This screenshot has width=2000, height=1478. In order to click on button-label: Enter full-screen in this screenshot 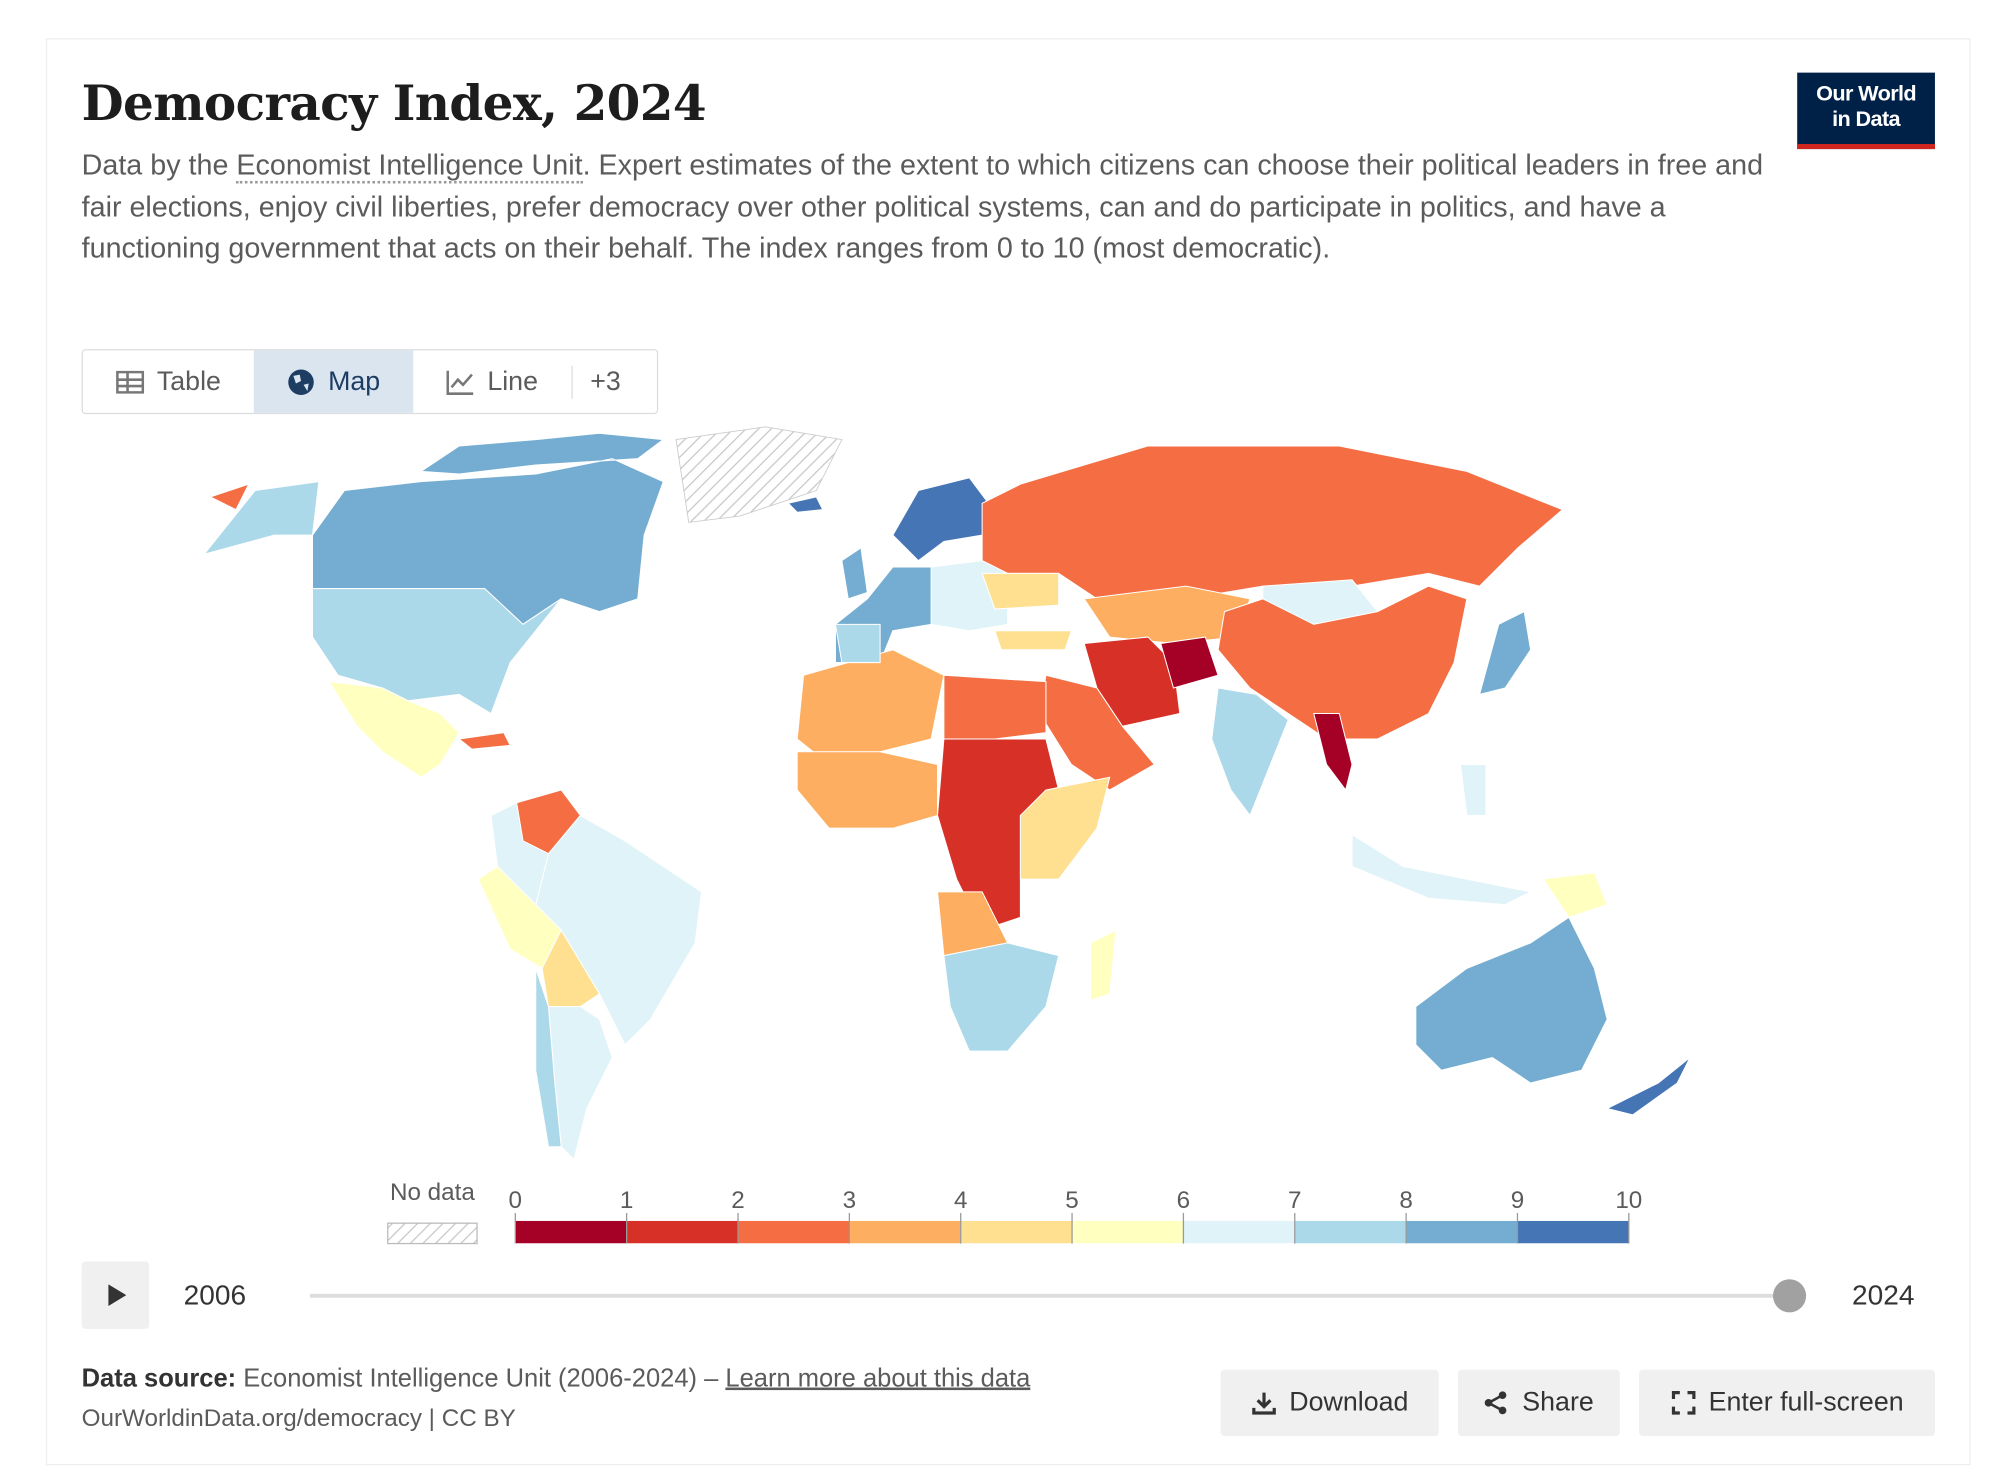, I will do `click(1806, 1402)`.